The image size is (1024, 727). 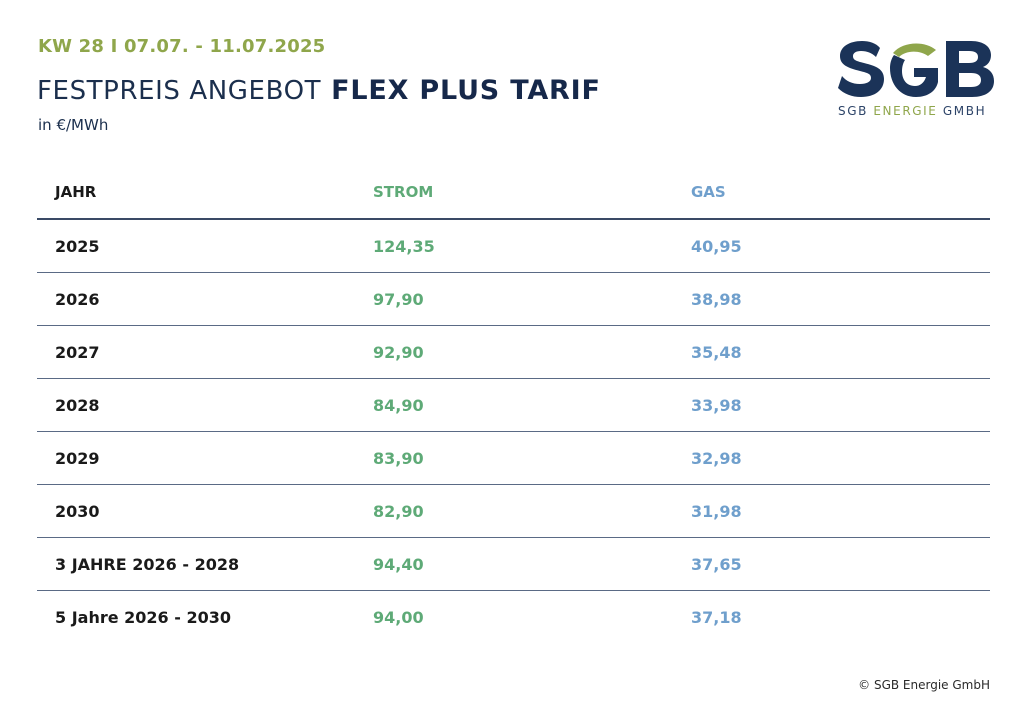 What do you see at coordinates (182, 46) in the screenshot?
I see `week-label: KW 28 I 07.07. - 11.07.2025` at bounding box center [182, 46].